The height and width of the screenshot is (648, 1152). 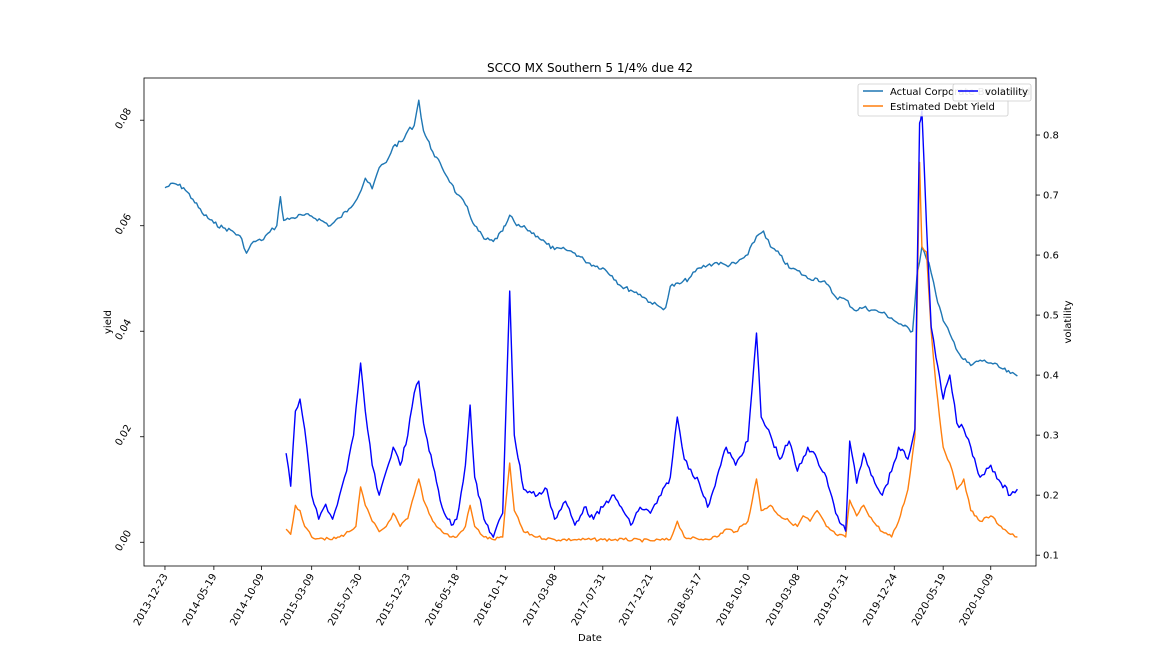 I want to click on y2-tick-label: 0.6, so click(x=1051, y=256).